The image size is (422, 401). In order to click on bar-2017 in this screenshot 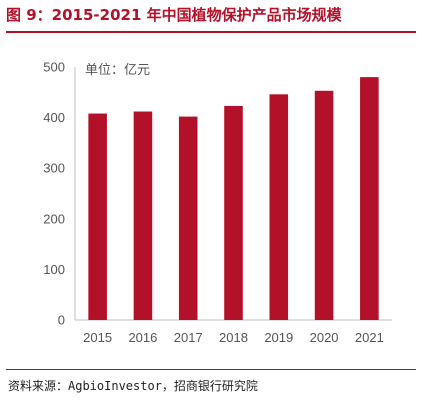, I will do `click(188, 218)`.